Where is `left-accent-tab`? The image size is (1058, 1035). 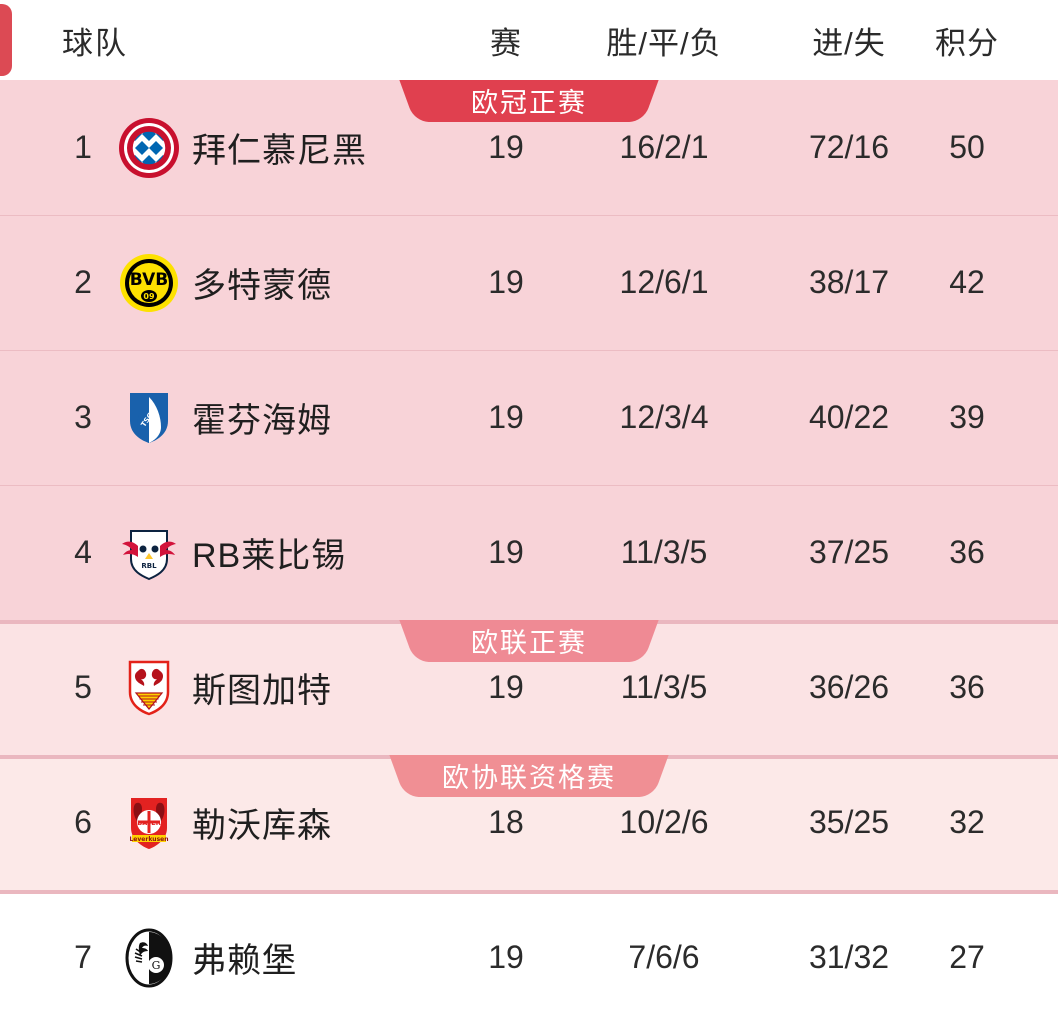 left-accent-tab is located at coordinates (6, 40).